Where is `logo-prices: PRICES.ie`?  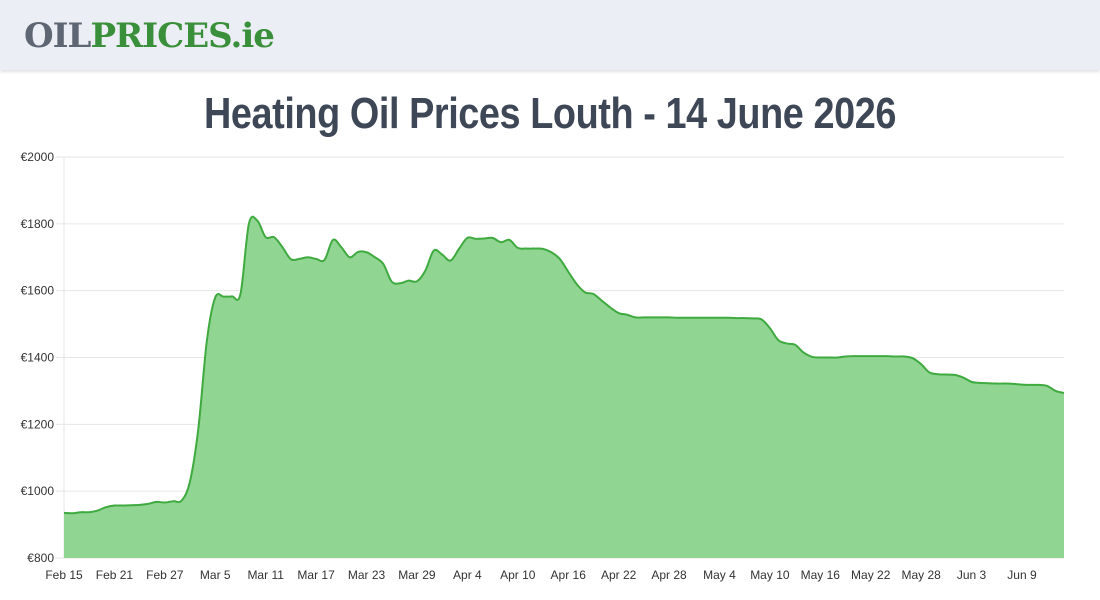 logo-prices: PRICES.ie is located at coordinates (182, 36).